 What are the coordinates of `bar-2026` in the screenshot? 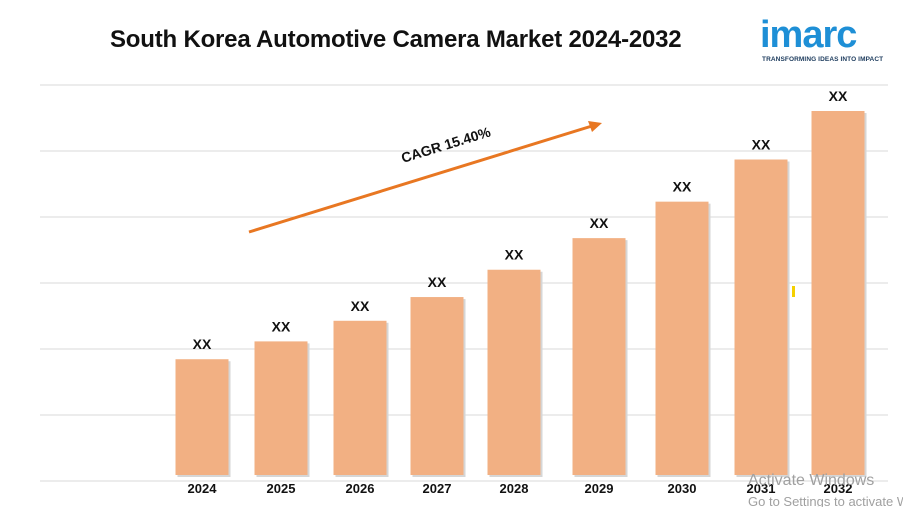 It's located at (360, 397).